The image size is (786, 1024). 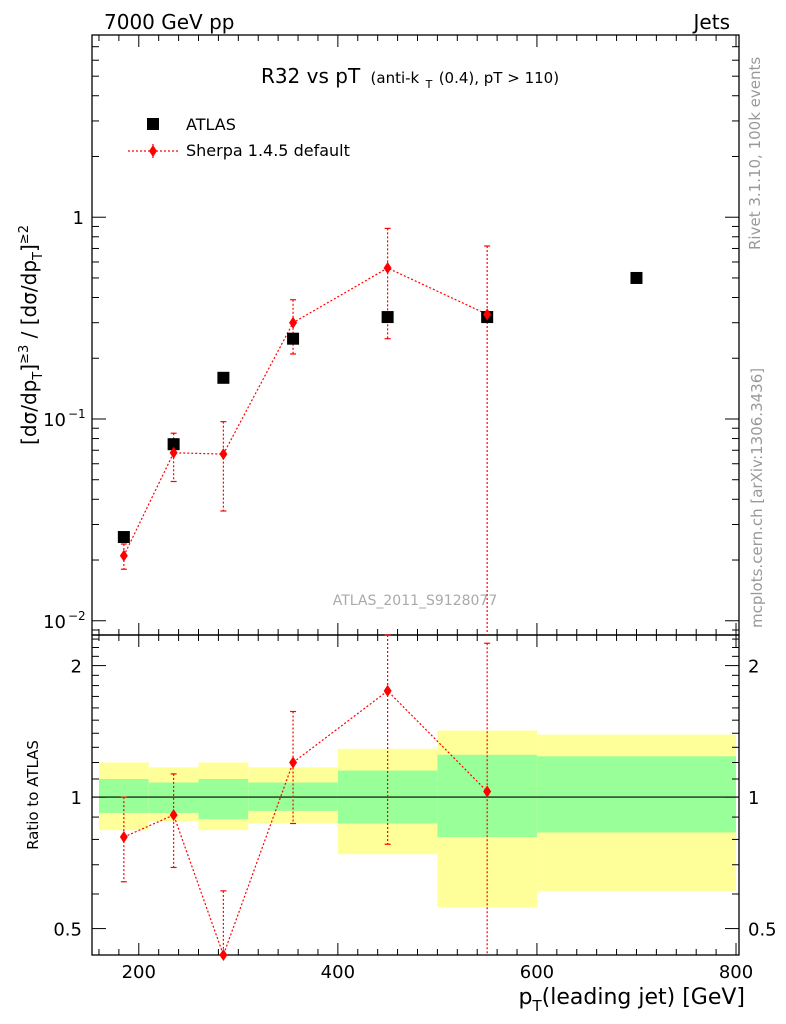 What do you see at coordinates (305, 412) in the screenshot?
I see `sherpa-line` at bounding box center [305, 412].